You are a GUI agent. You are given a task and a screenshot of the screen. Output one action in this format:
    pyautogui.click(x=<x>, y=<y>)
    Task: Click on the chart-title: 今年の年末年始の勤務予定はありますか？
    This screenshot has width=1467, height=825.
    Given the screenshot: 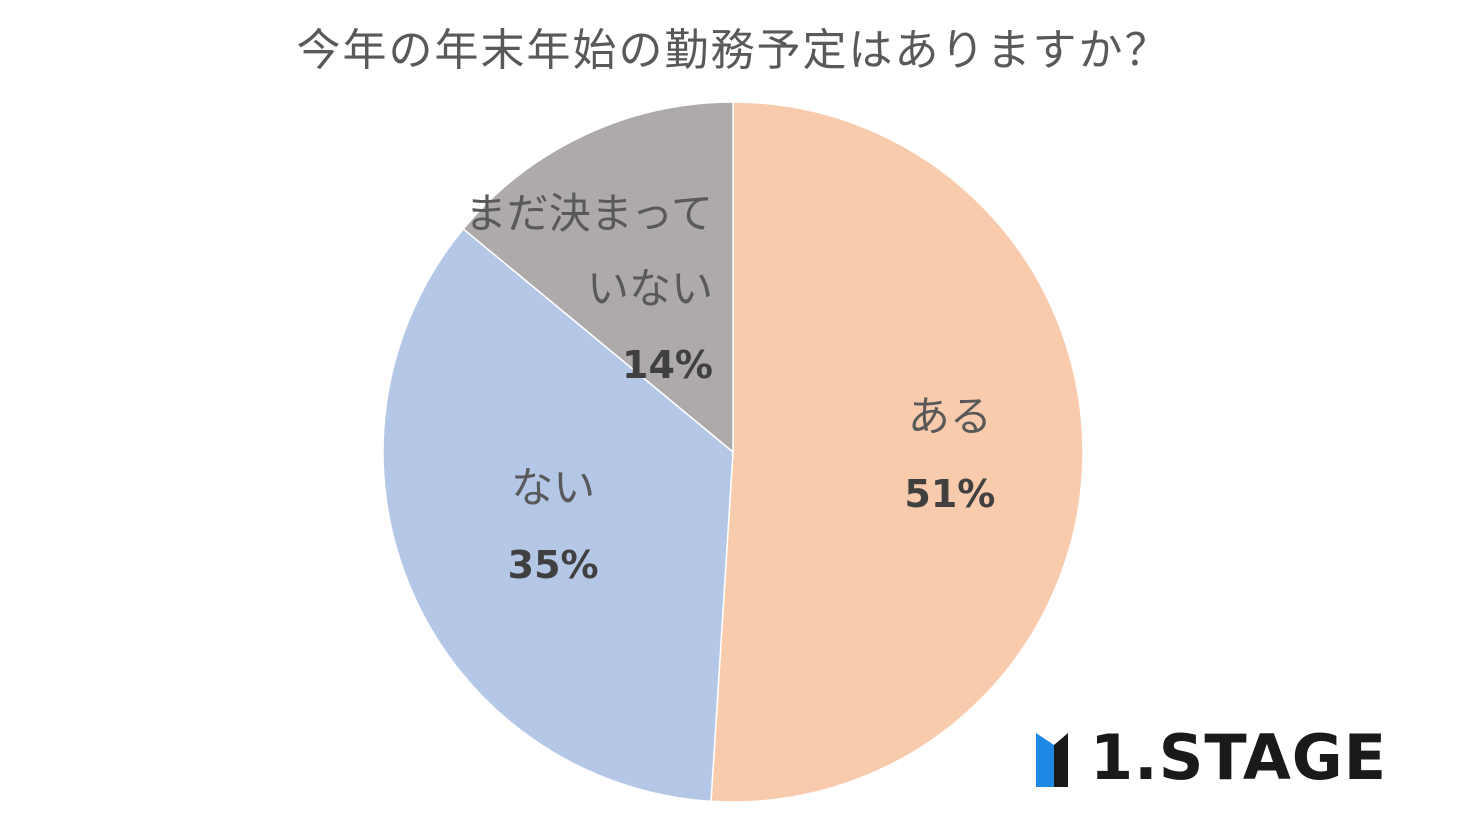 What is the action you would take?
    pyautogui.click(x=733, y=50)
    